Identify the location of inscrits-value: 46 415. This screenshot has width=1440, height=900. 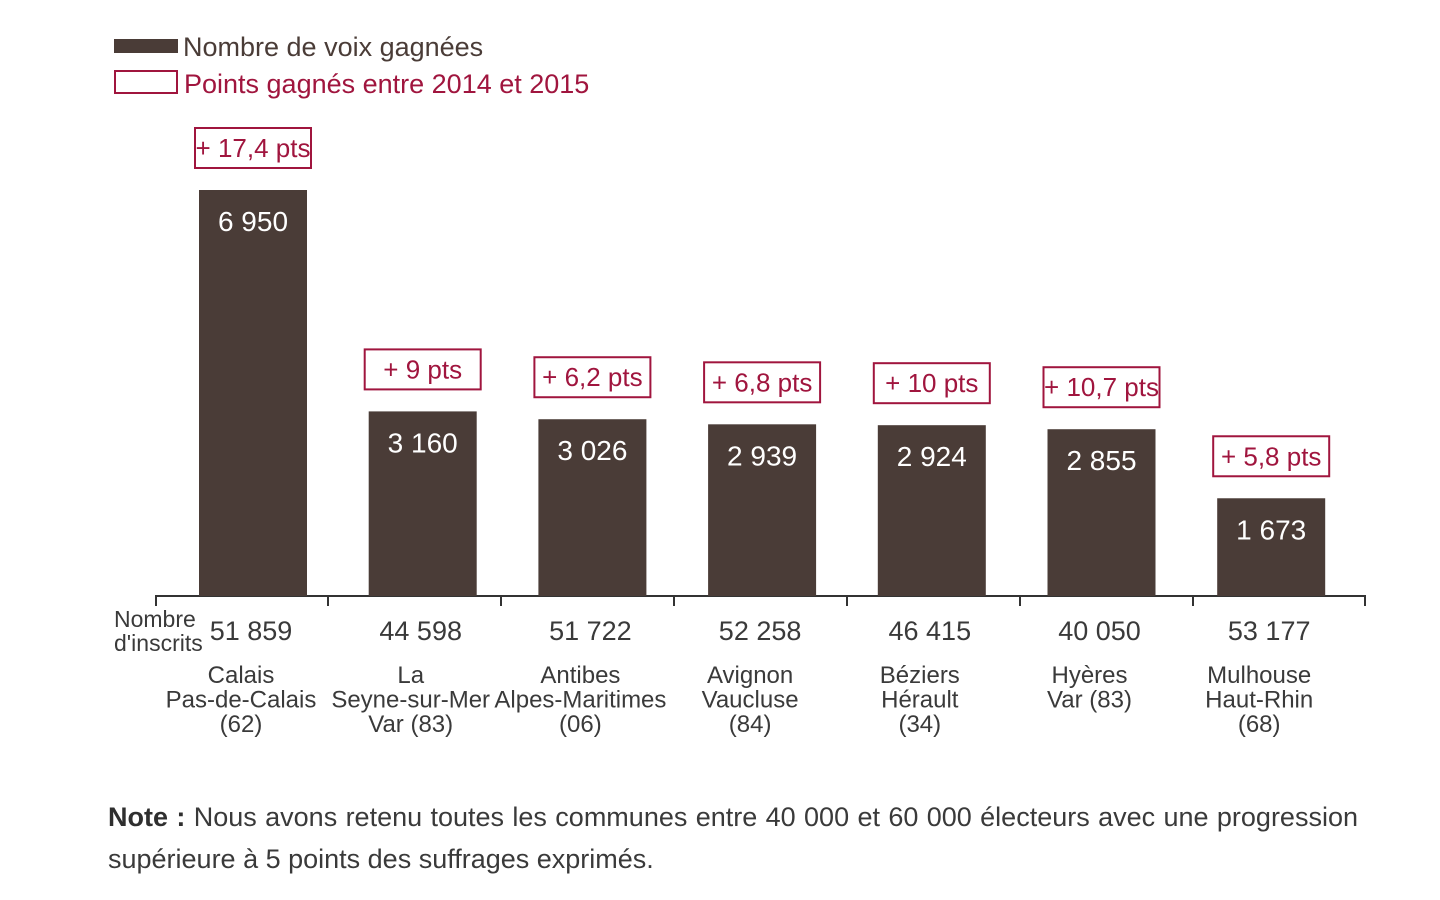
(930, 631).